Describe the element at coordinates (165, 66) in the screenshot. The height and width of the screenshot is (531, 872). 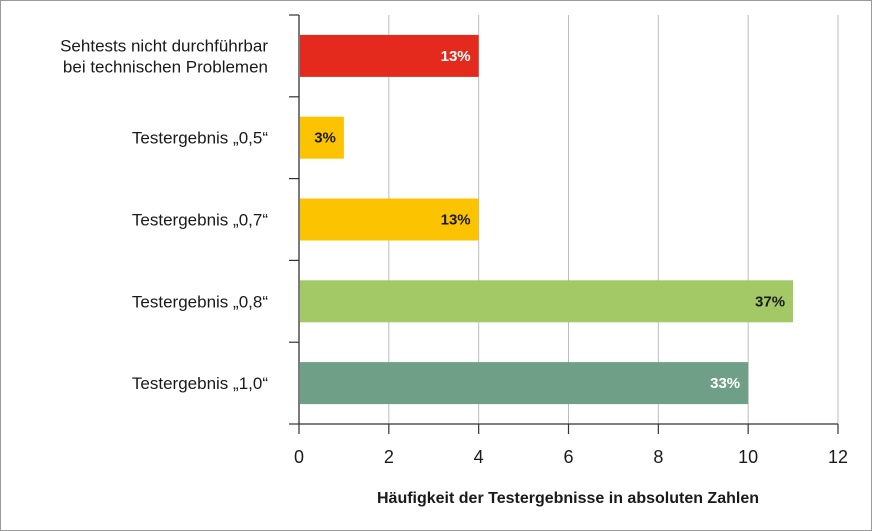
I see `category-label-line: bei technischen Problemen` at that location.